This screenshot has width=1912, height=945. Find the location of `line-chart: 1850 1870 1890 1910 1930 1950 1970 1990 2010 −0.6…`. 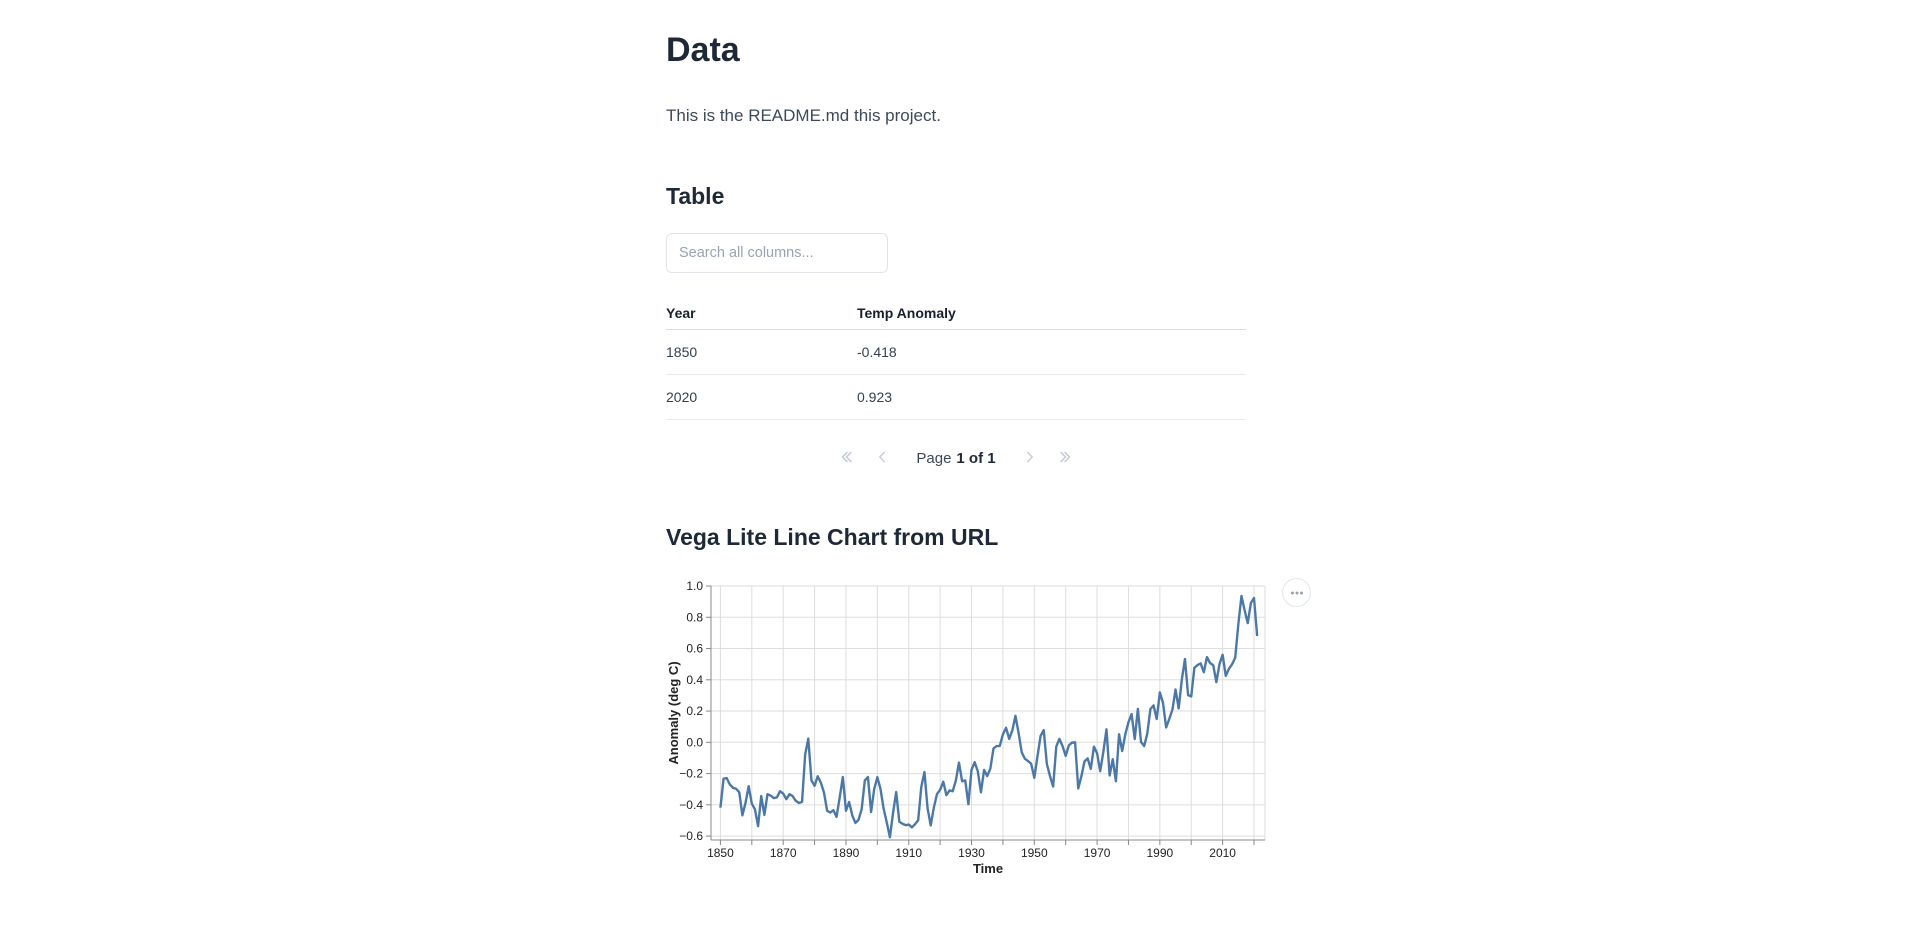

line-chart: 1850 1870 1890 1910 1930 1950 1970 1990 2010 −0.6… is located at coordinates (966, 727).